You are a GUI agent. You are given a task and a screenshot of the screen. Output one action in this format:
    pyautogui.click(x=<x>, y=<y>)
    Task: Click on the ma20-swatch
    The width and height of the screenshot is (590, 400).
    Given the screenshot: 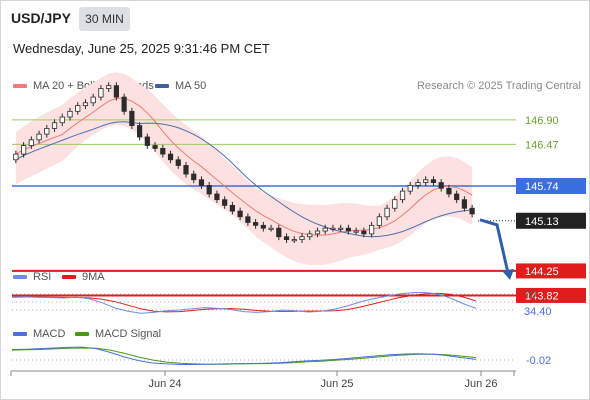 What is the action you would take?
    pyautogui.click(x=20, y=86)
    